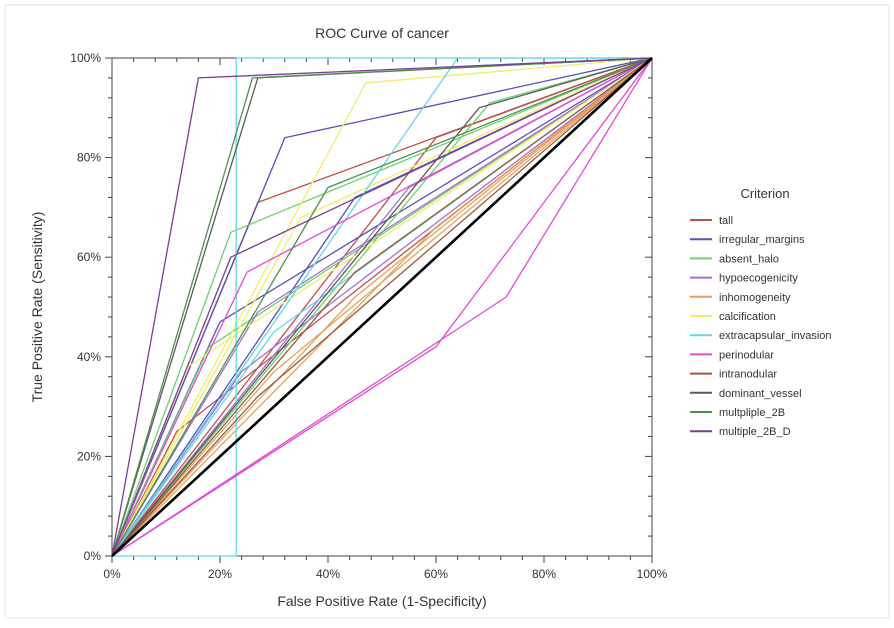 This screenshot has height=628, width=894. Describe the element at coordinates (544, 574) in the screenshot. I see `x-tick-label: 80%` at that location.